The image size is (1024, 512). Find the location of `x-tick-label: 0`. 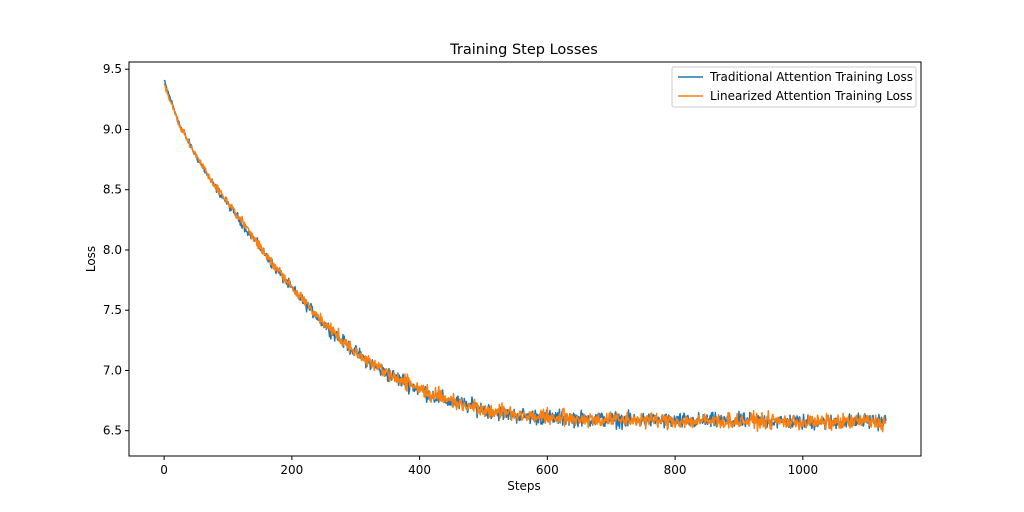

x-tick-label: 0 is located at coordinates (164, 470).